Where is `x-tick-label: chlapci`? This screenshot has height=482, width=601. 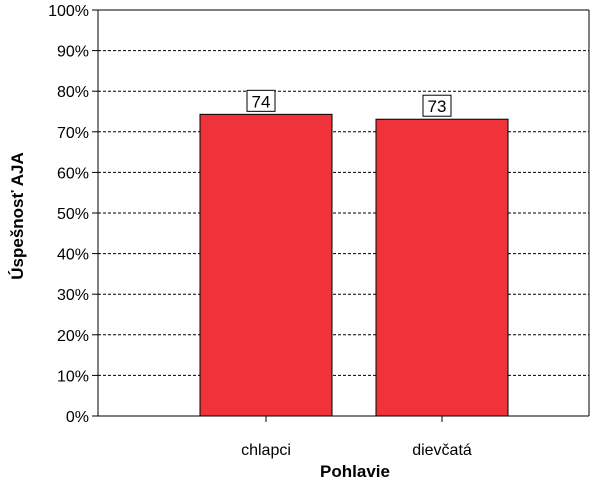 x-tick-label: chlapci is located at coordinates (266, 450).